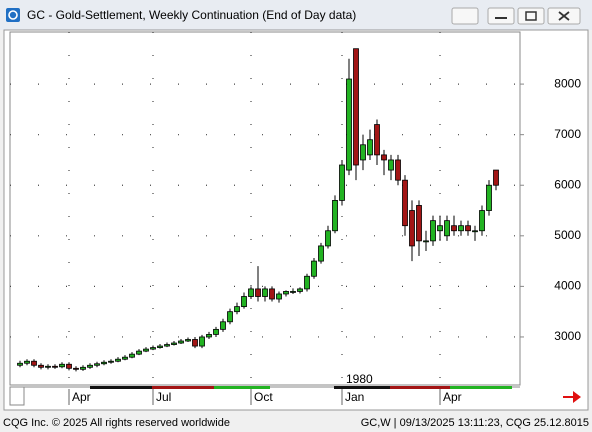 This screenshot has width=592, height=432. Describe the element at coordinates (501, 16) in the screenshot. I see `minimize-button` at that location.